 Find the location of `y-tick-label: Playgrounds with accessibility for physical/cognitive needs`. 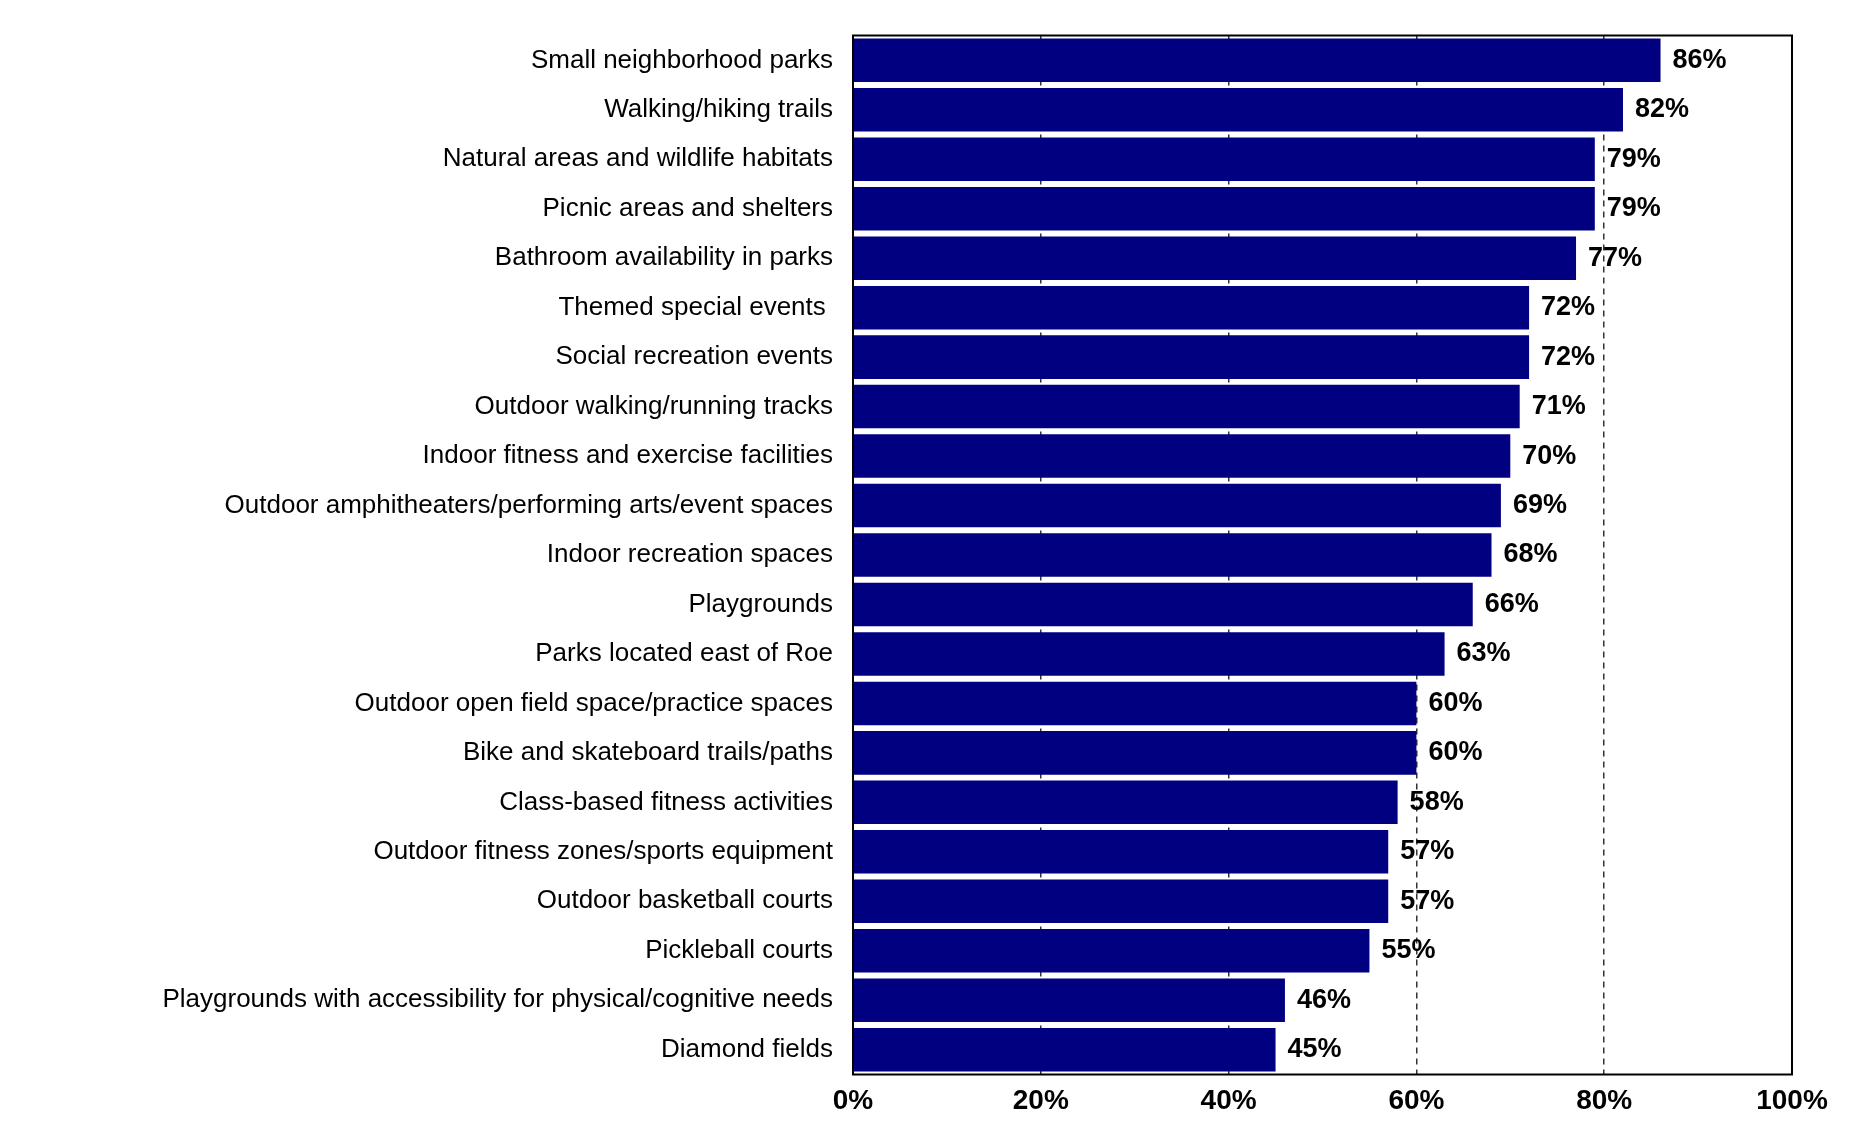

y-tick-label: Playgrounds with accessibility for physical/cognitive needs is located at coordinates (497, 998).